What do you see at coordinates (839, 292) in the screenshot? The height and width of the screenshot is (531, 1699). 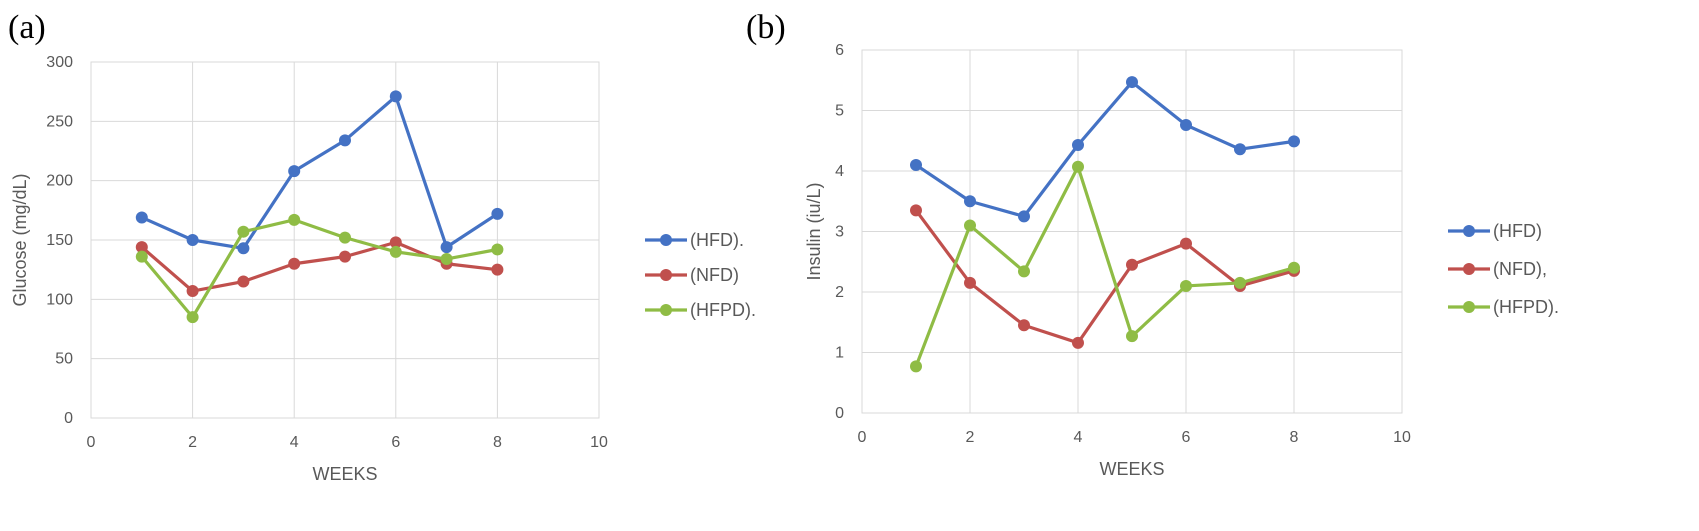 I see `y-tick-label: 2` at bounding box center [839, 292].